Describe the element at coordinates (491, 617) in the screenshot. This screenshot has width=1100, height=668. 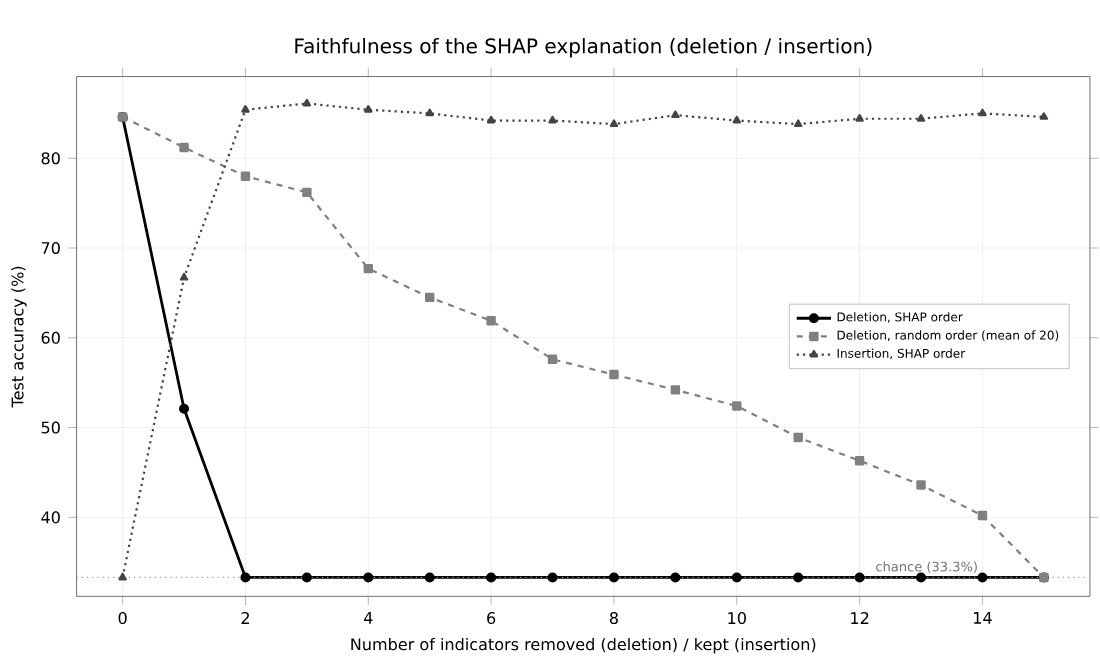
I see `x-tick-label: 6` at that location.